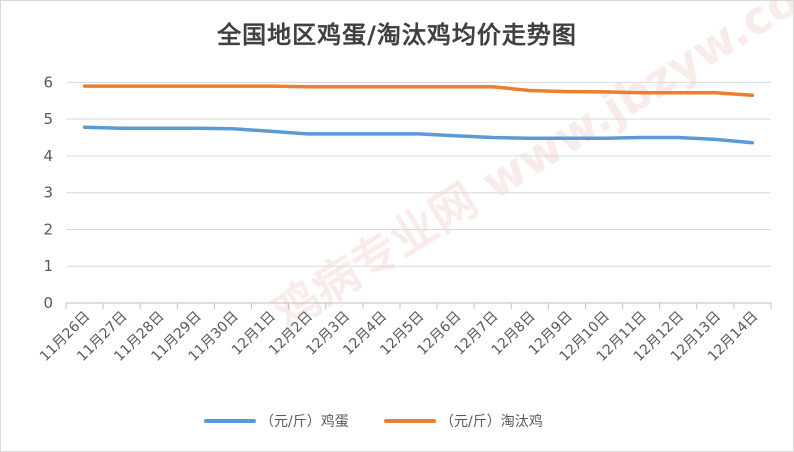 The image size is (794, 452). What do you see at coordinates (48, 229) in the screenshot?
I see `y-tick-label: 2` at bounding box center [48, 229].